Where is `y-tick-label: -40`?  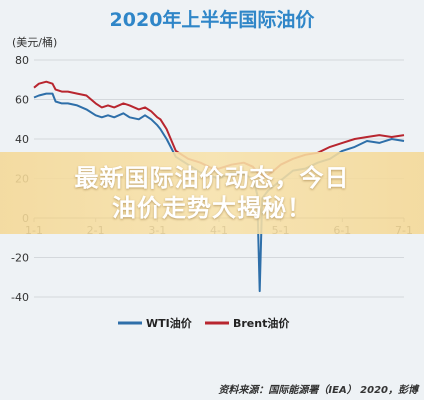
y-tick-label: -40 is located at coordinates (20, 297).